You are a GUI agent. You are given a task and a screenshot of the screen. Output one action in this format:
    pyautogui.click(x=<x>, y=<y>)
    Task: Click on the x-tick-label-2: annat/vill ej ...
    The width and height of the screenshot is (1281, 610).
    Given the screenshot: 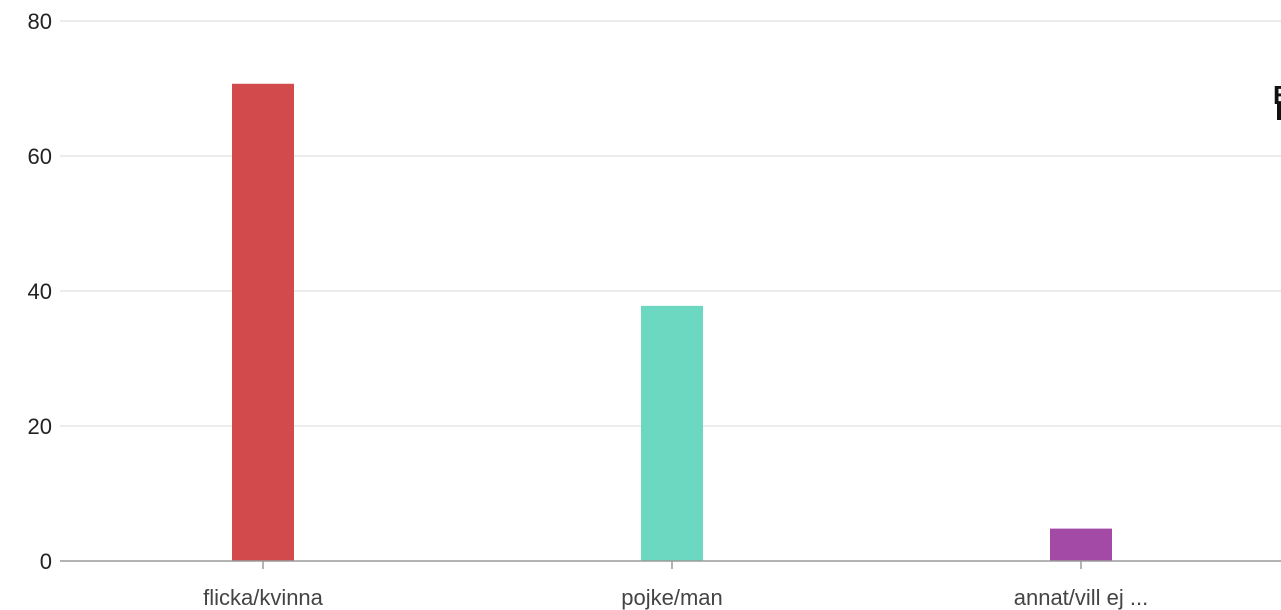 What is the action you would take?
    pyautogui.click(x=1081, y=597)
    